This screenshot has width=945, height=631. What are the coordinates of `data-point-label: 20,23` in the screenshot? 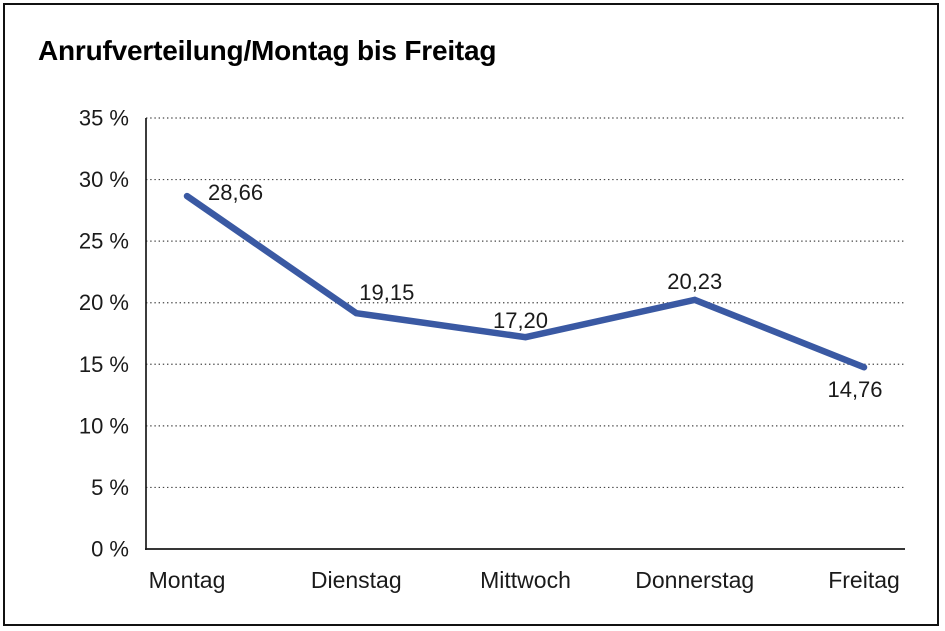 It's located at (694, 281).